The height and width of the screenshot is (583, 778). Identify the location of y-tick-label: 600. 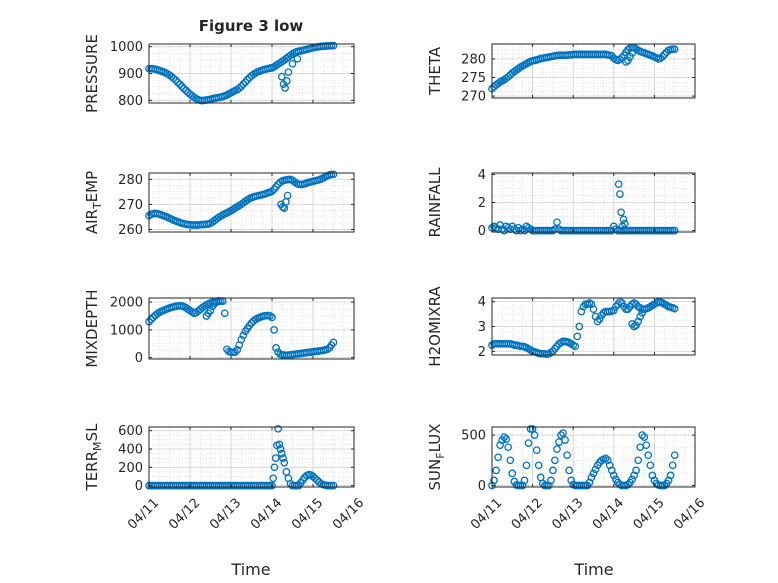
(130, 431).